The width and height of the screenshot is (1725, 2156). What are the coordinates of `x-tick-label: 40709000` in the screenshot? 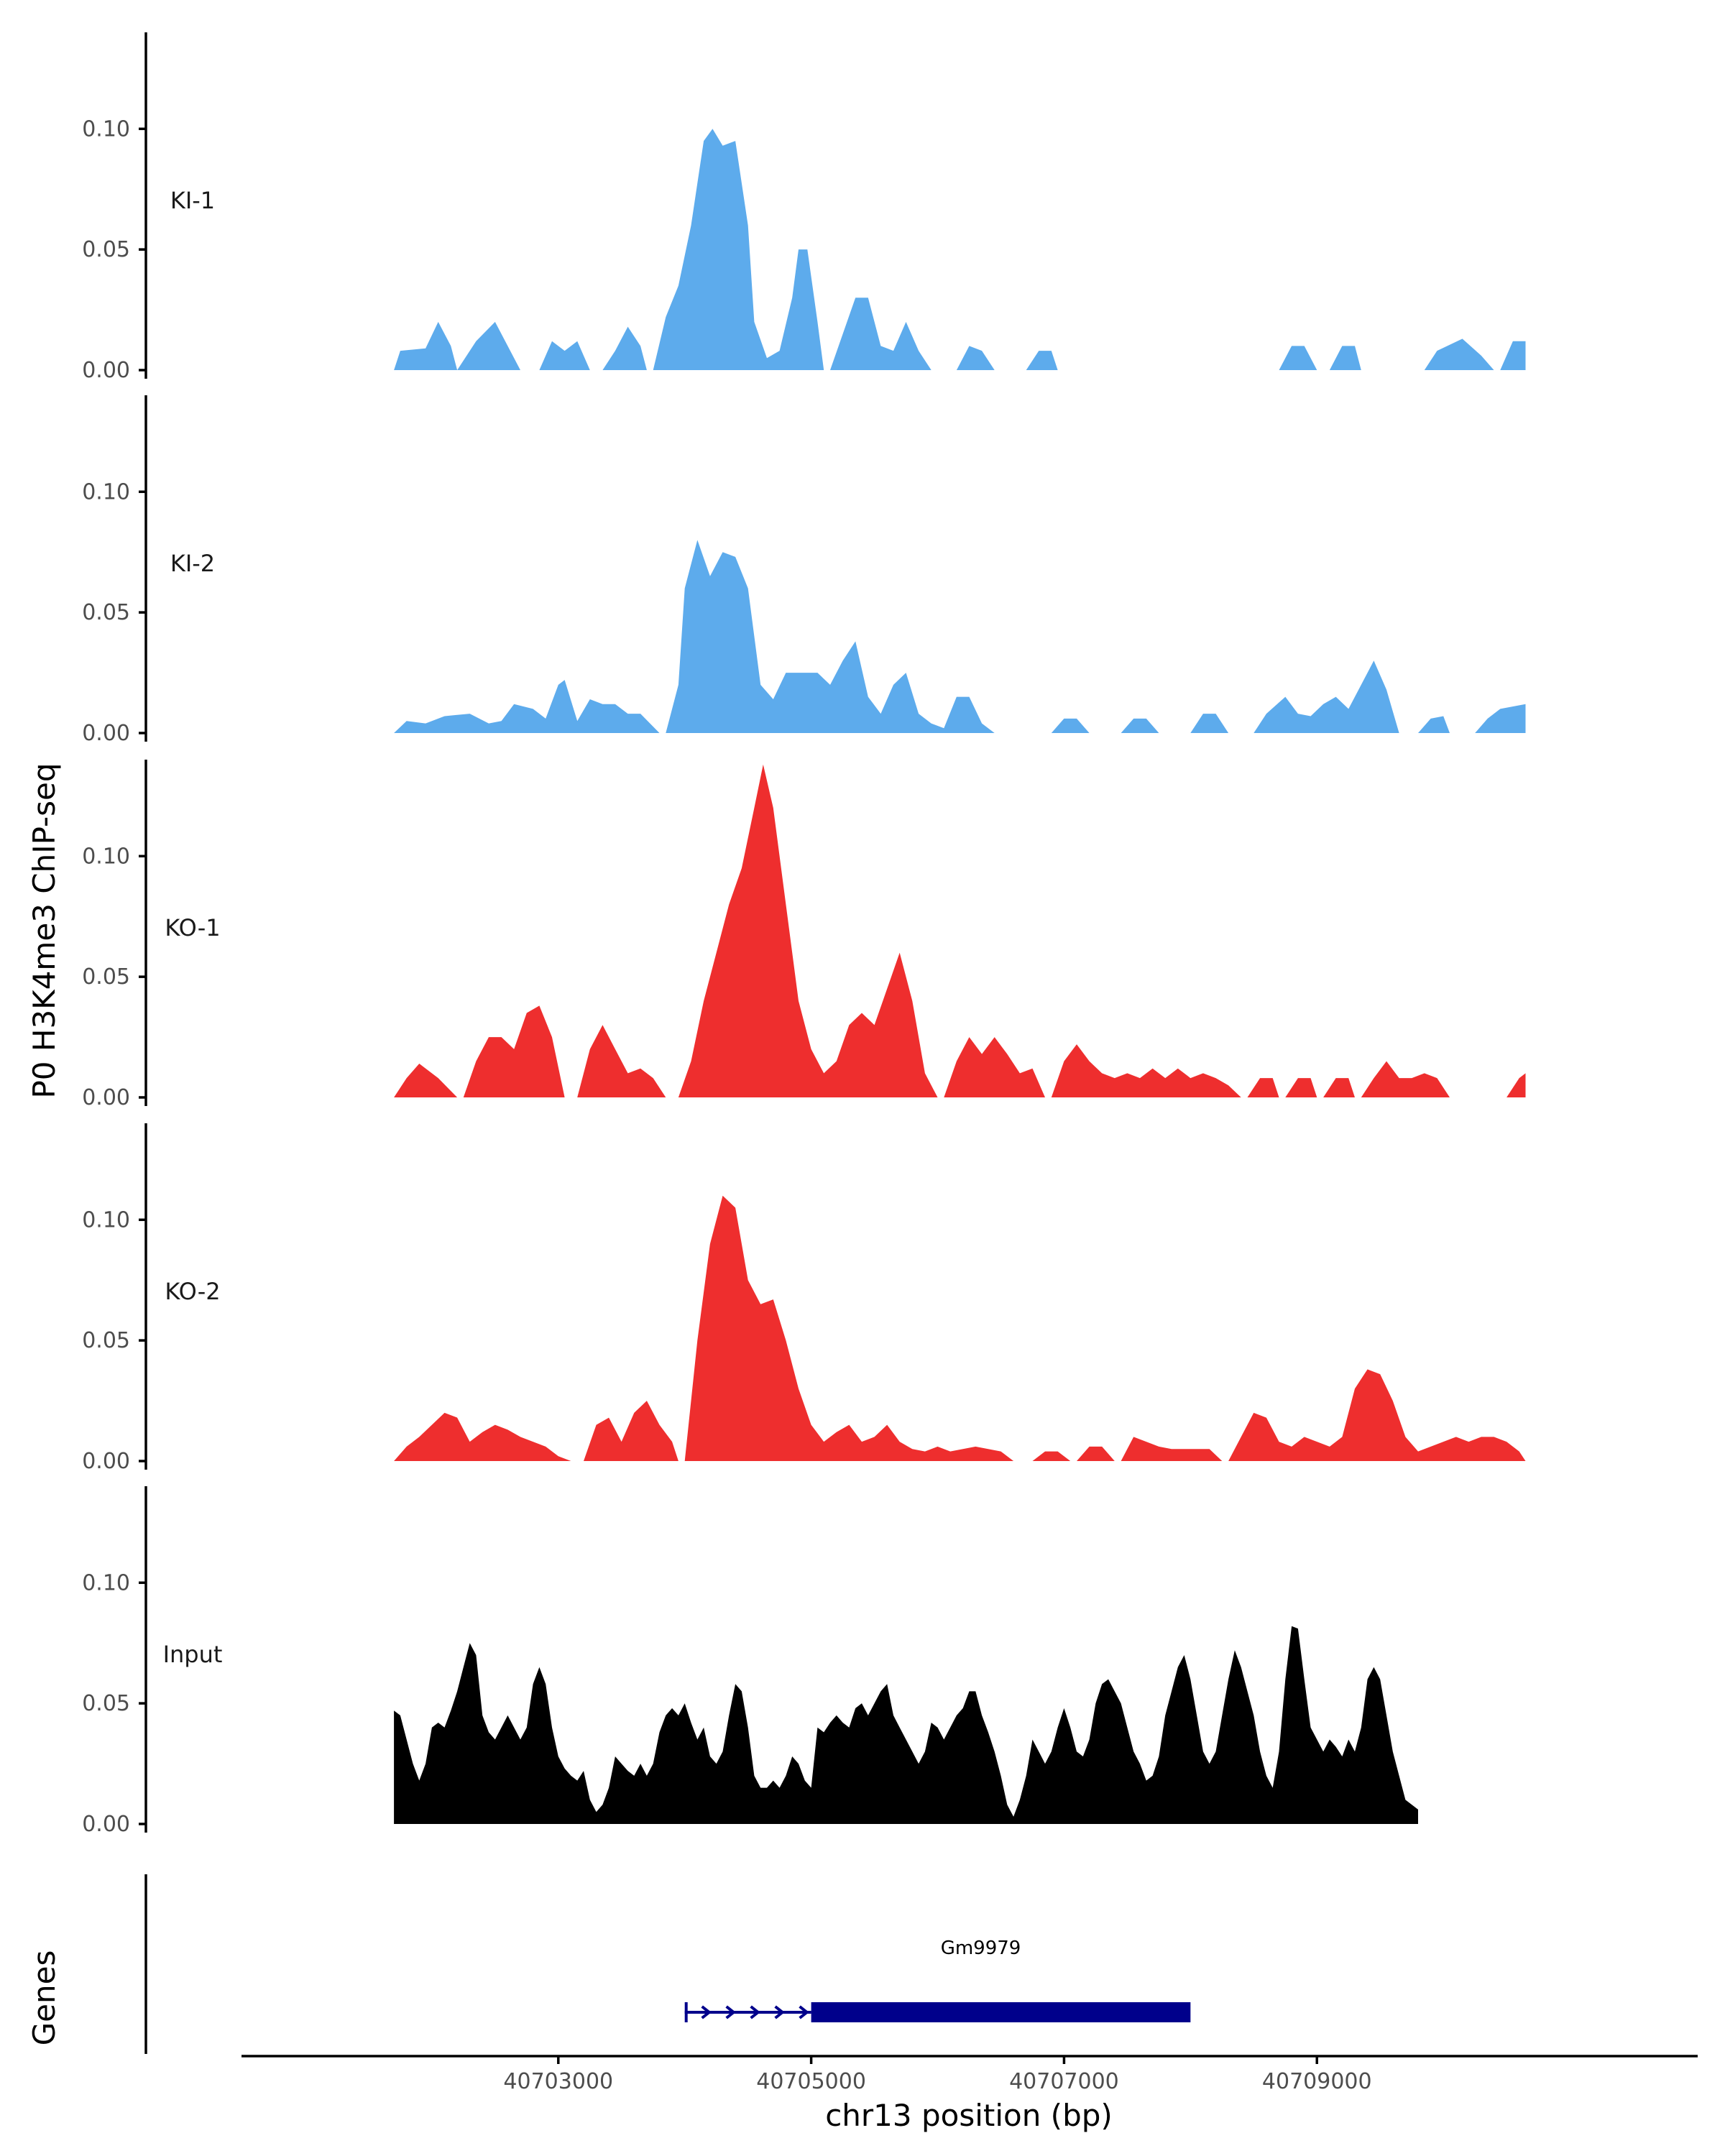 It's located at (1317, 2082).